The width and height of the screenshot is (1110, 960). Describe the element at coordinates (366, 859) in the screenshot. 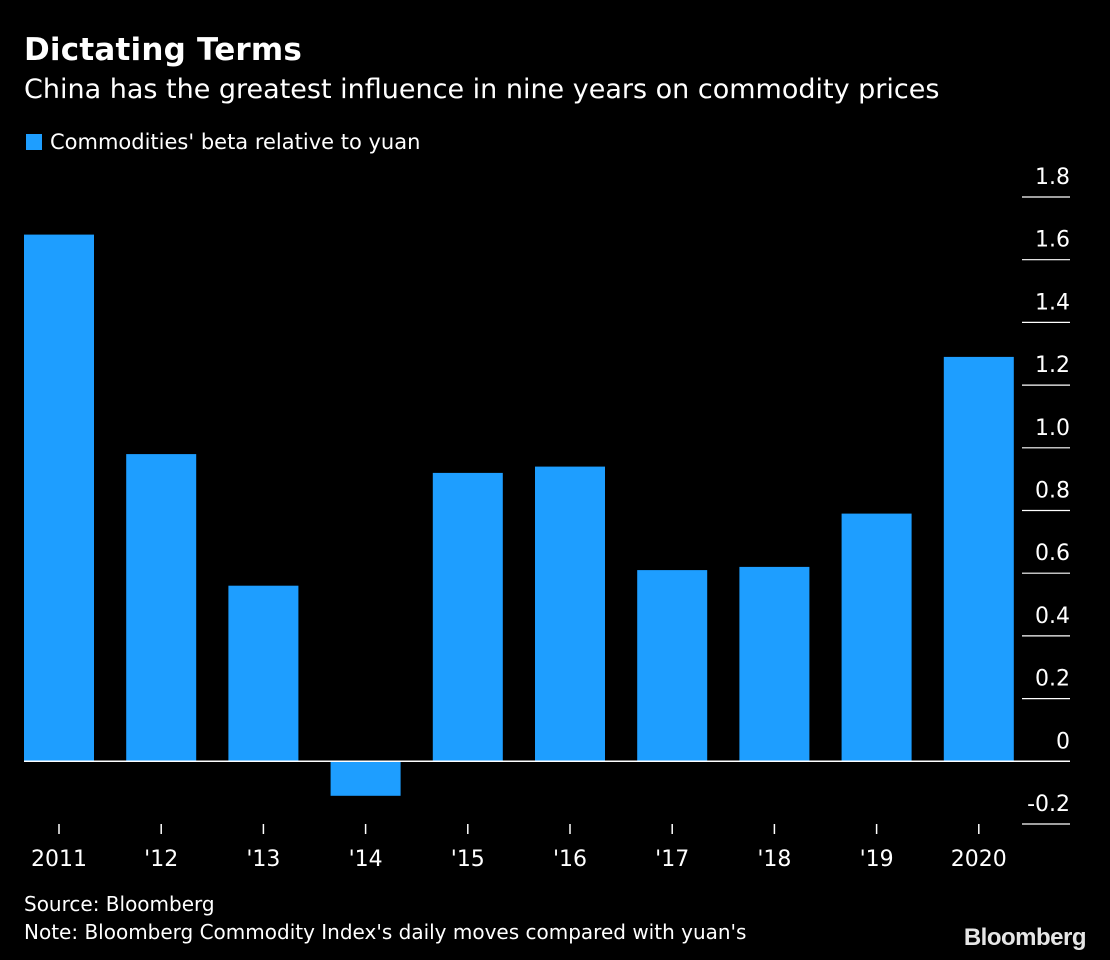

I see `x-tick-label: '14` at that location.